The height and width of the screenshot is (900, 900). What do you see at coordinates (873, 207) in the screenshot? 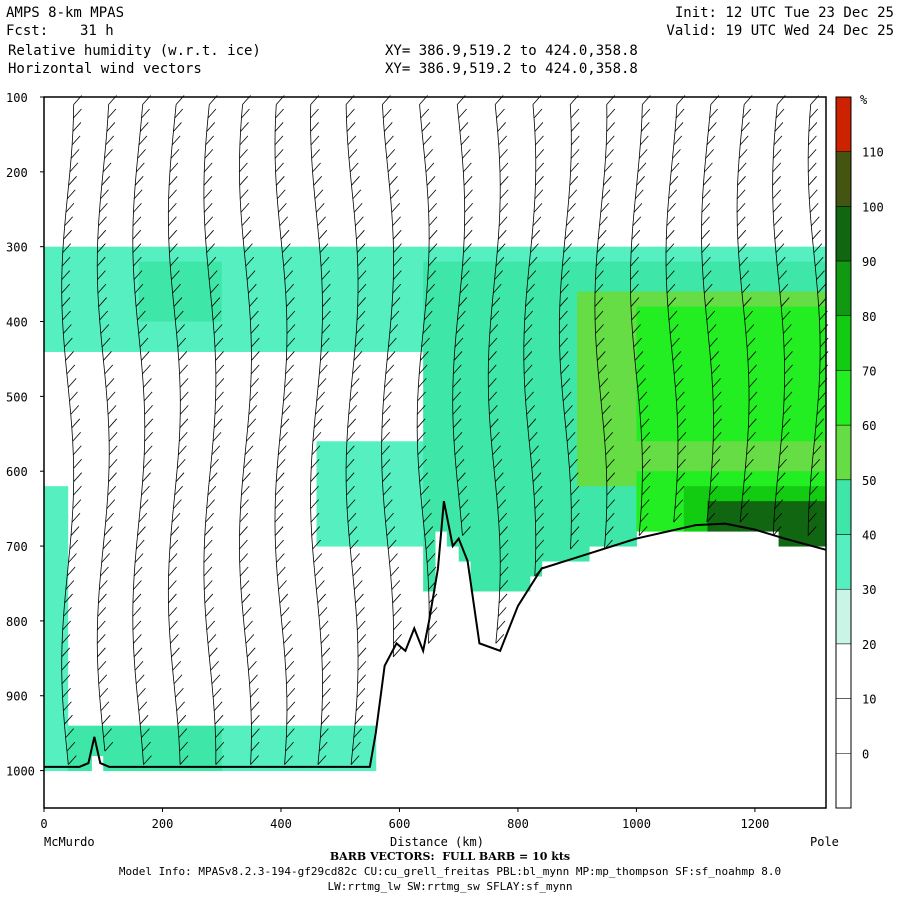
I see `colorbar-tick-label: 100` at bounding box center [873, 207].